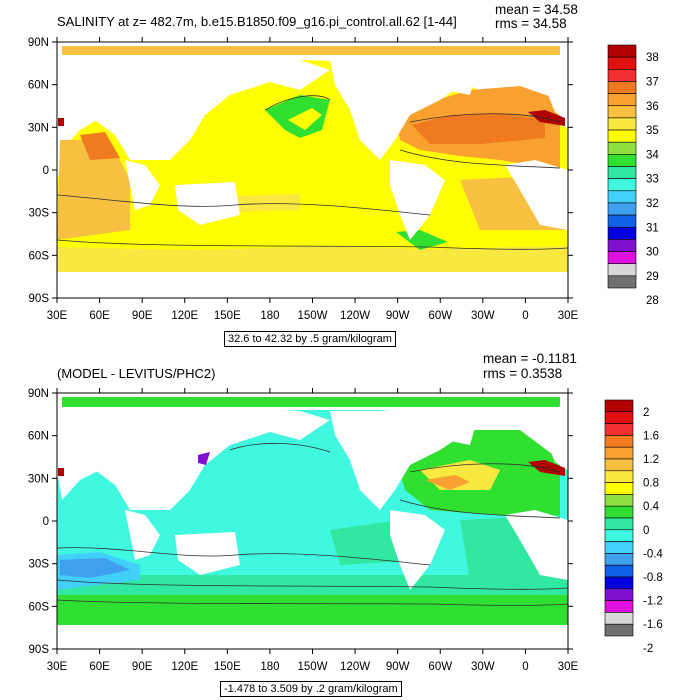 This screenshot has height=700, width=700. I want to click on colorbar-label: 36, so click(652, 107).